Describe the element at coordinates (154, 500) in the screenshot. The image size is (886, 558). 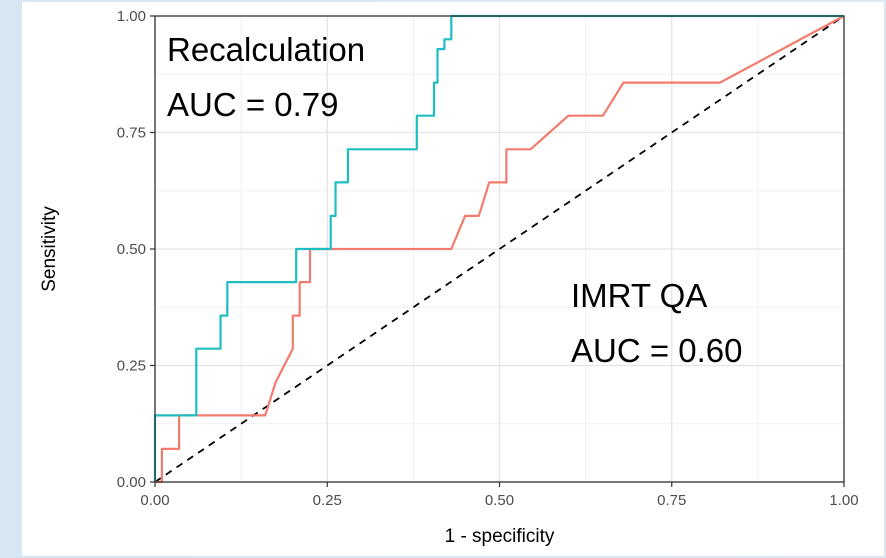
I see `x-tick-label: 0.00` at that location.